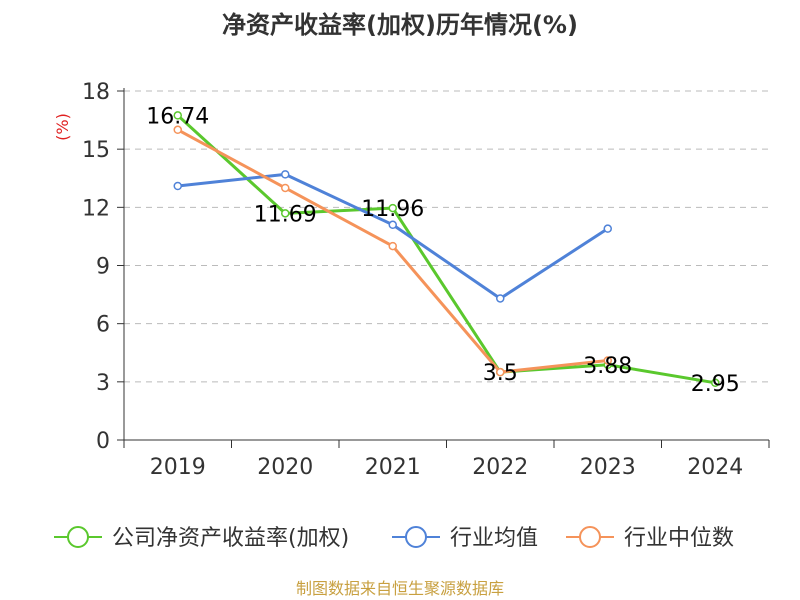 The image size is (800, 600). I want to click on legend: 公司净资产收益率(加权) 行业均值 行业中位数, so click(394, 538).